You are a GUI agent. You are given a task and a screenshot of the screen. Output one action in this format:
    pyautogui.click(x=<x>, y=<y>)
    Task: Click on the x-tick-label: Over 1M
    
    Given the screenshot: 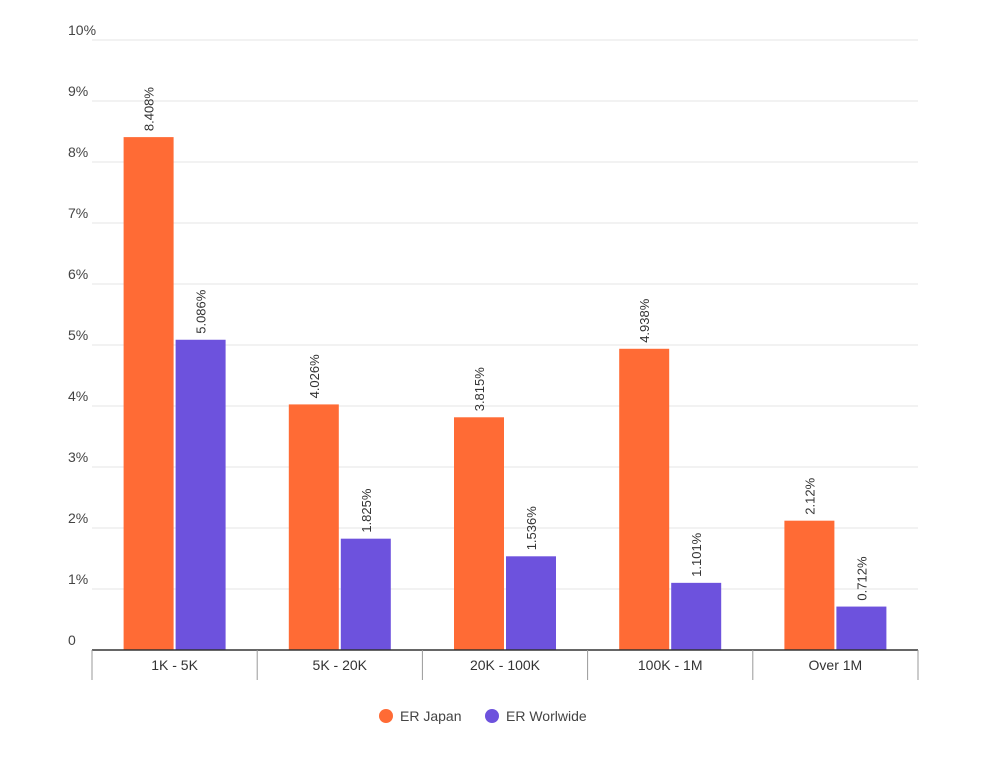 What is the action you would take?
    pyautogui.click(x=836, y=665)
    